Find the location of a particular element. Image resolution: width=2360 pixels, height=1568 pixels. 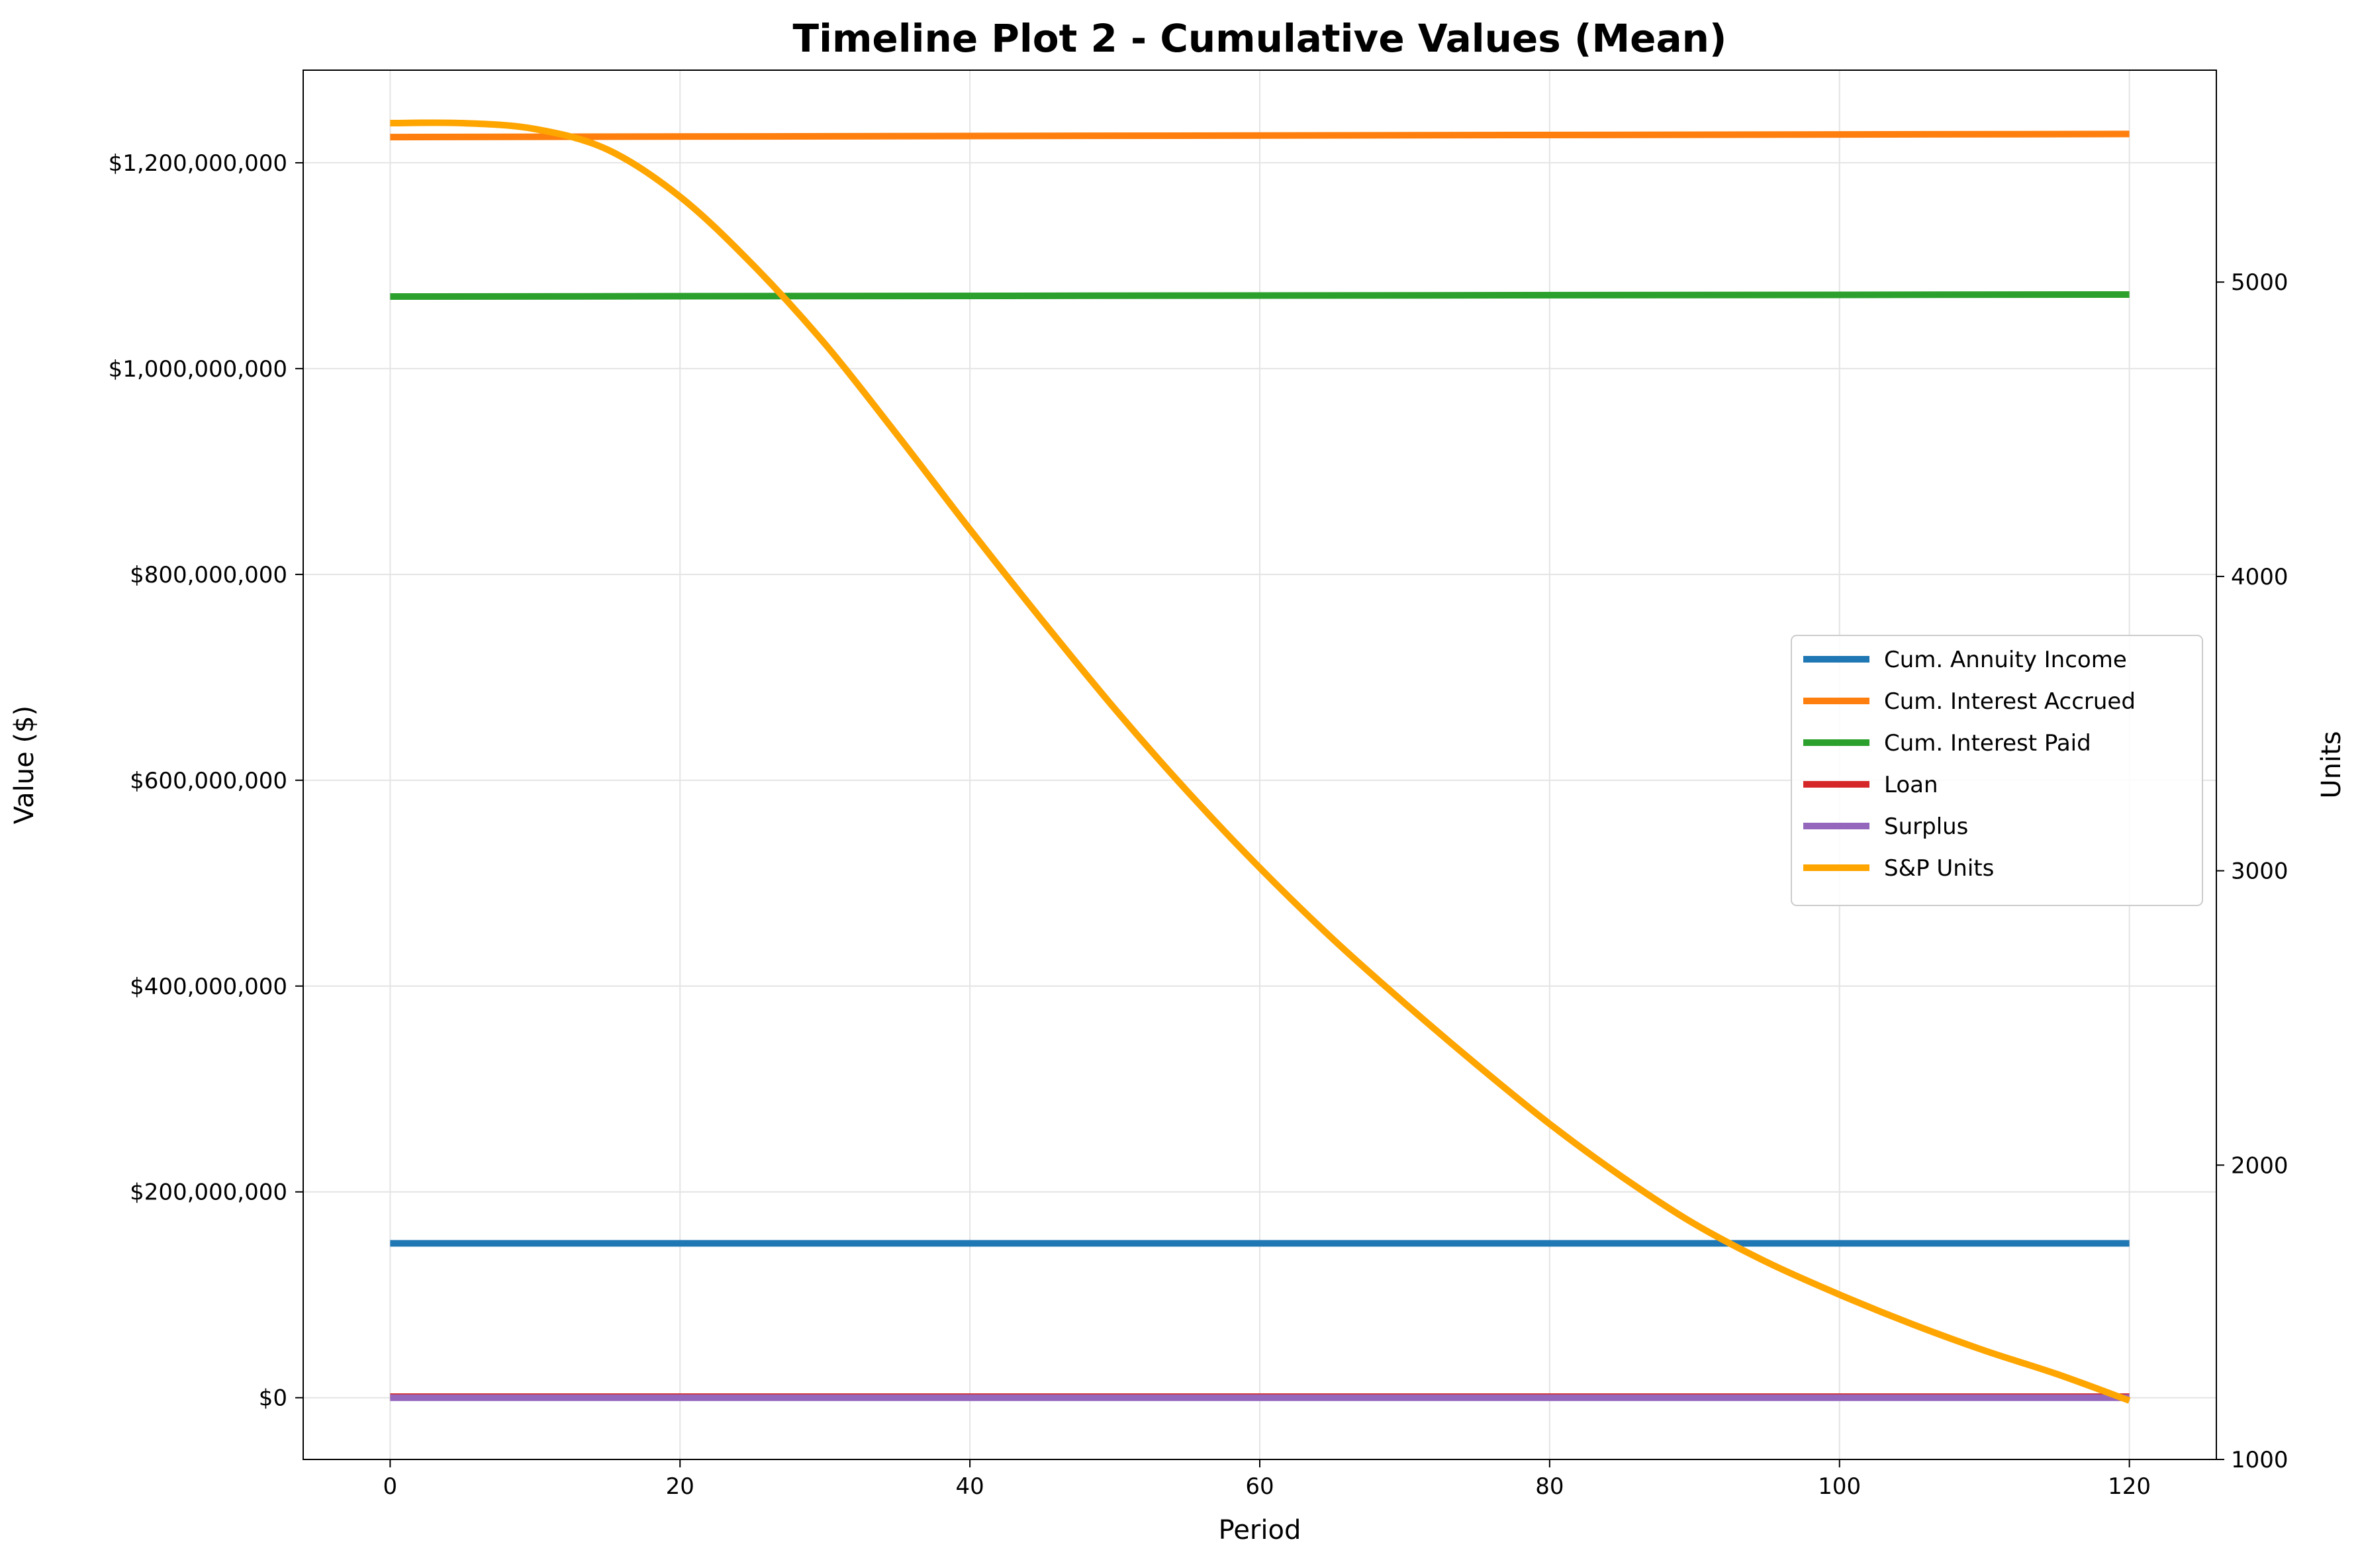

y-axis-right: 1000 2000 3000 4000 5000 is located at coordinates (2252, 871).